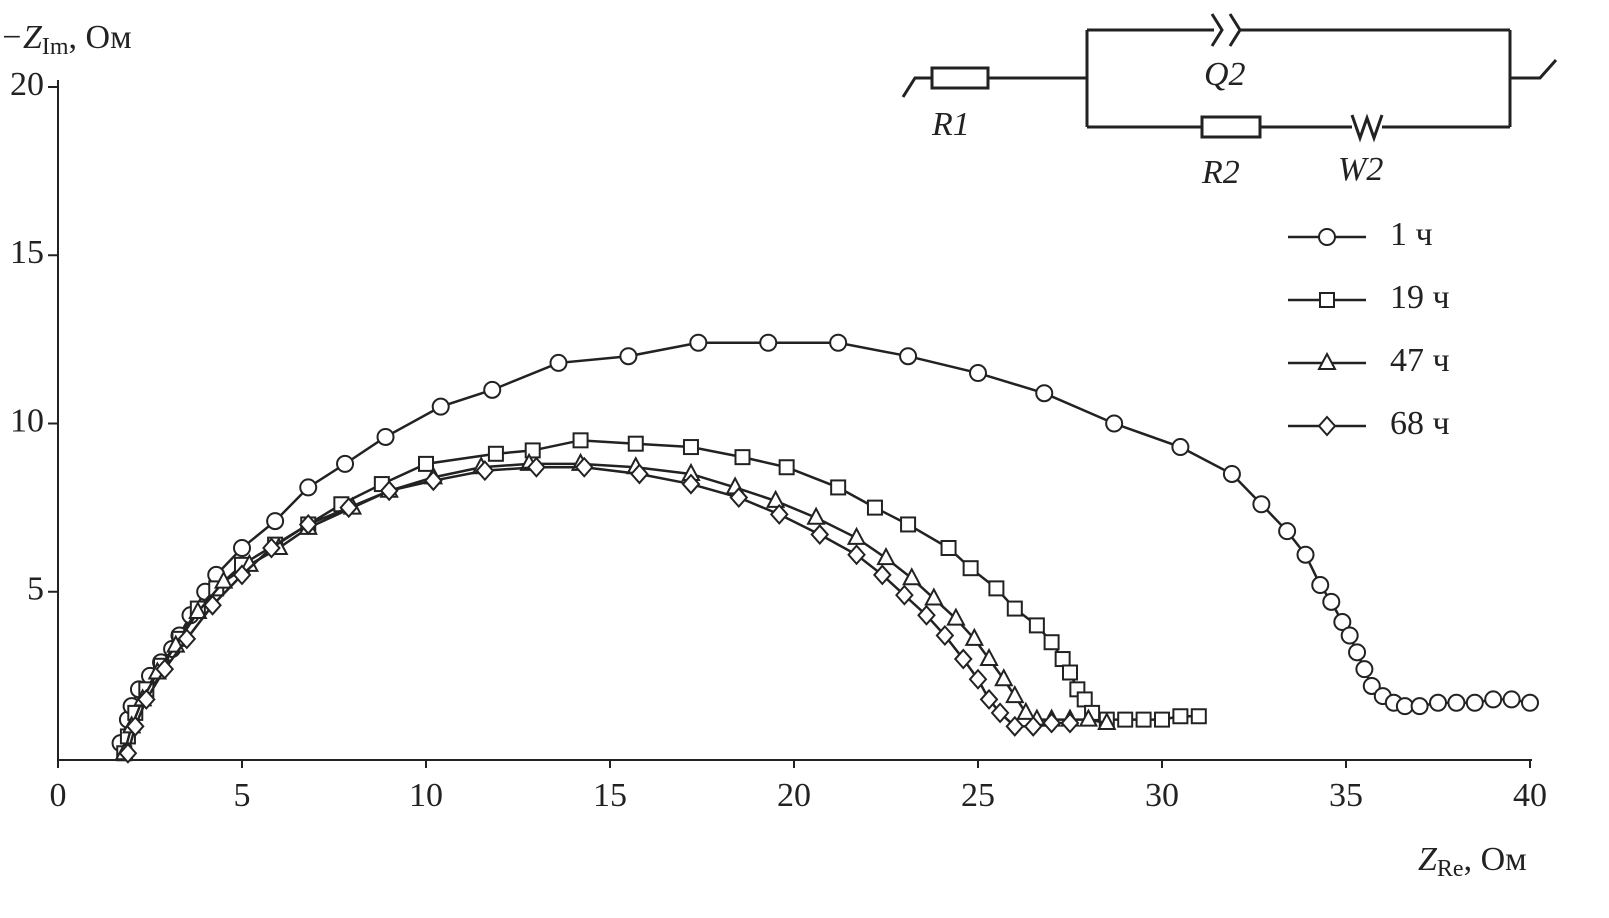 Image resolution: width=1609 pixels, height=918 pixels. I want to click on label-part: Im, so click(55, 47).